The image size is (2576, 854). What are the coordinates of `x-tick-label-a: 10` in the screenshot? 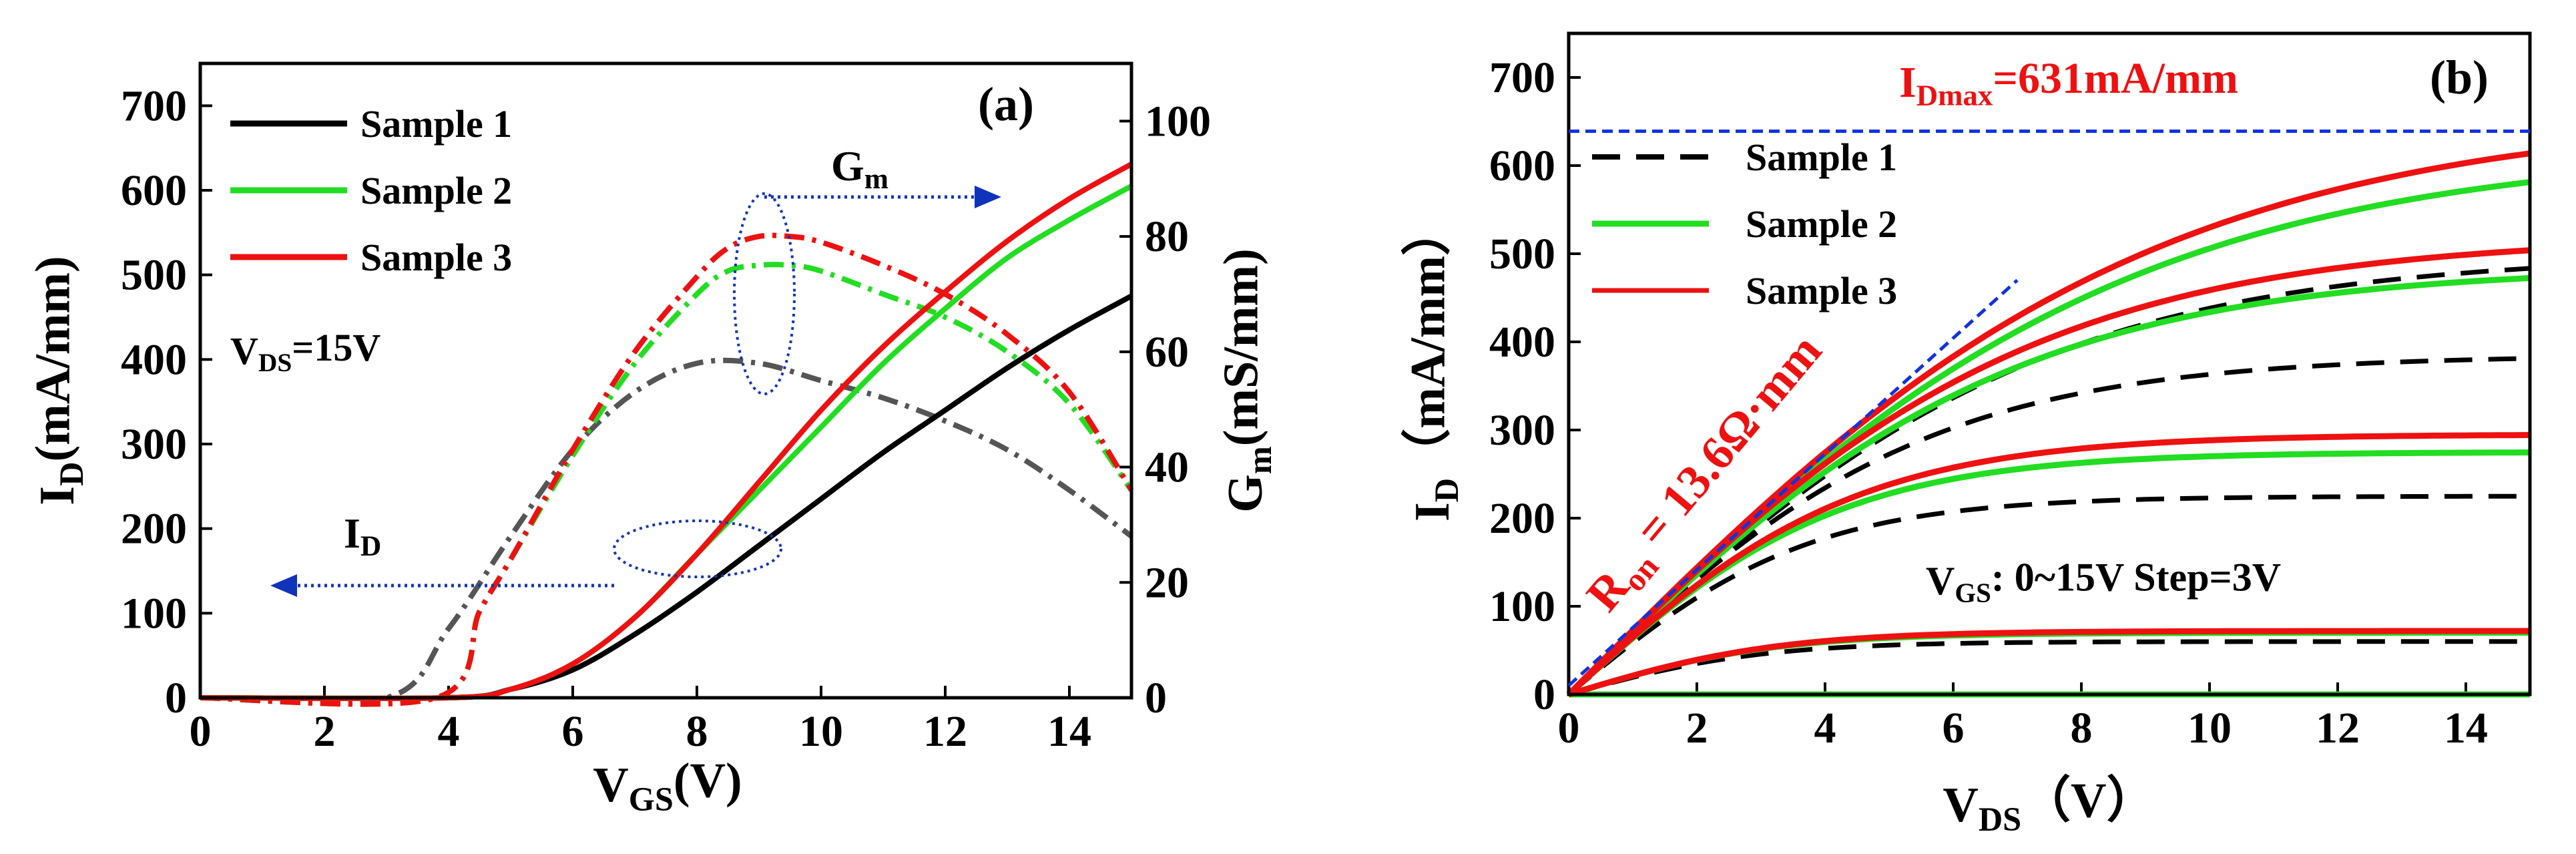 It's located at (821, 731).